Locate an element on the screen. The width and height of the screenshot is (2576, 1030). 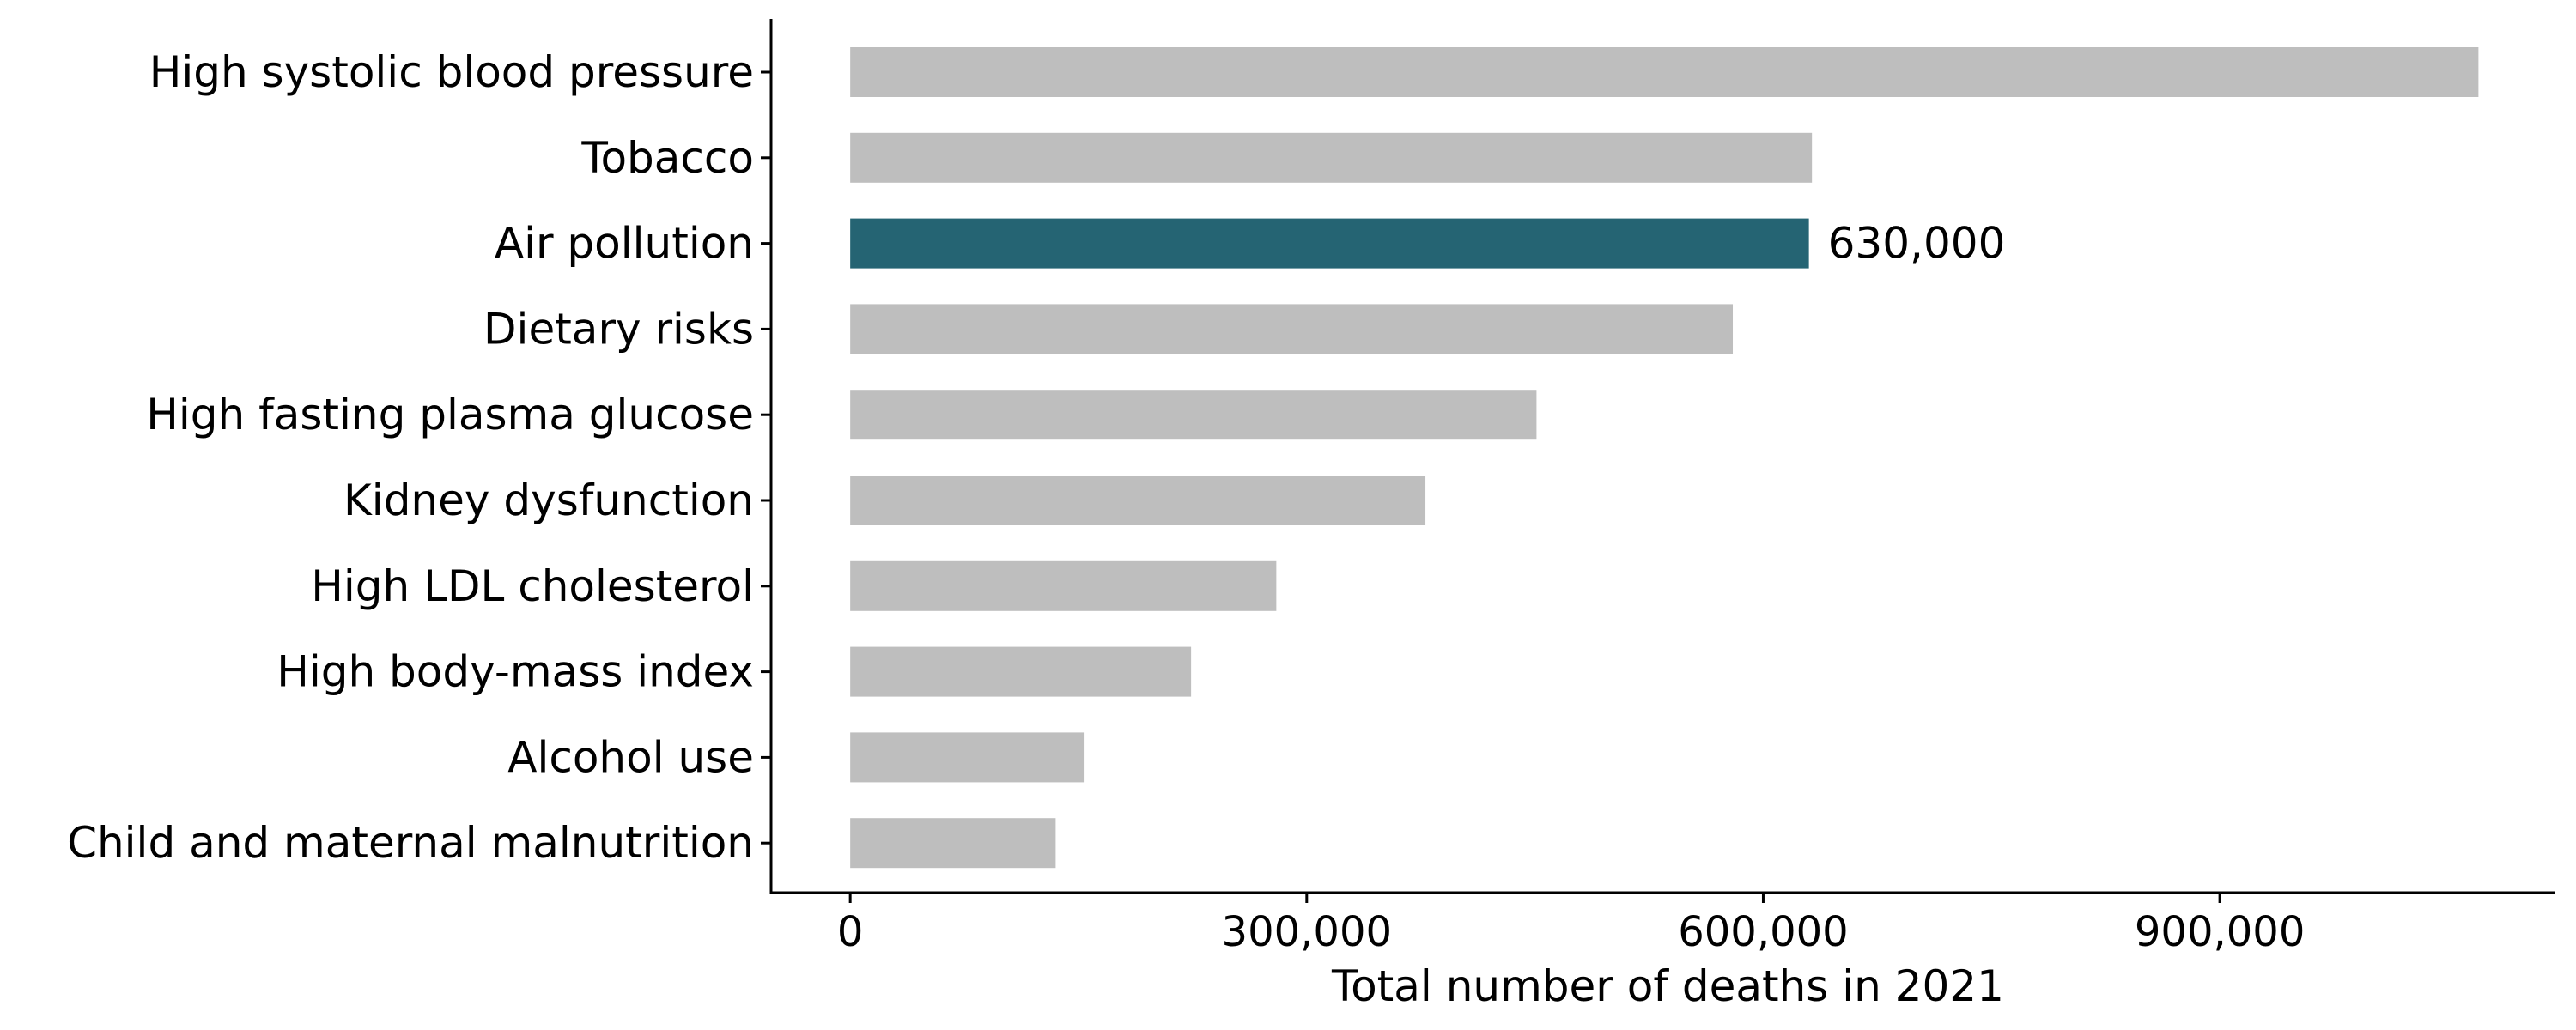
category-label: Dietary risks is located at coordinates (618, 329).